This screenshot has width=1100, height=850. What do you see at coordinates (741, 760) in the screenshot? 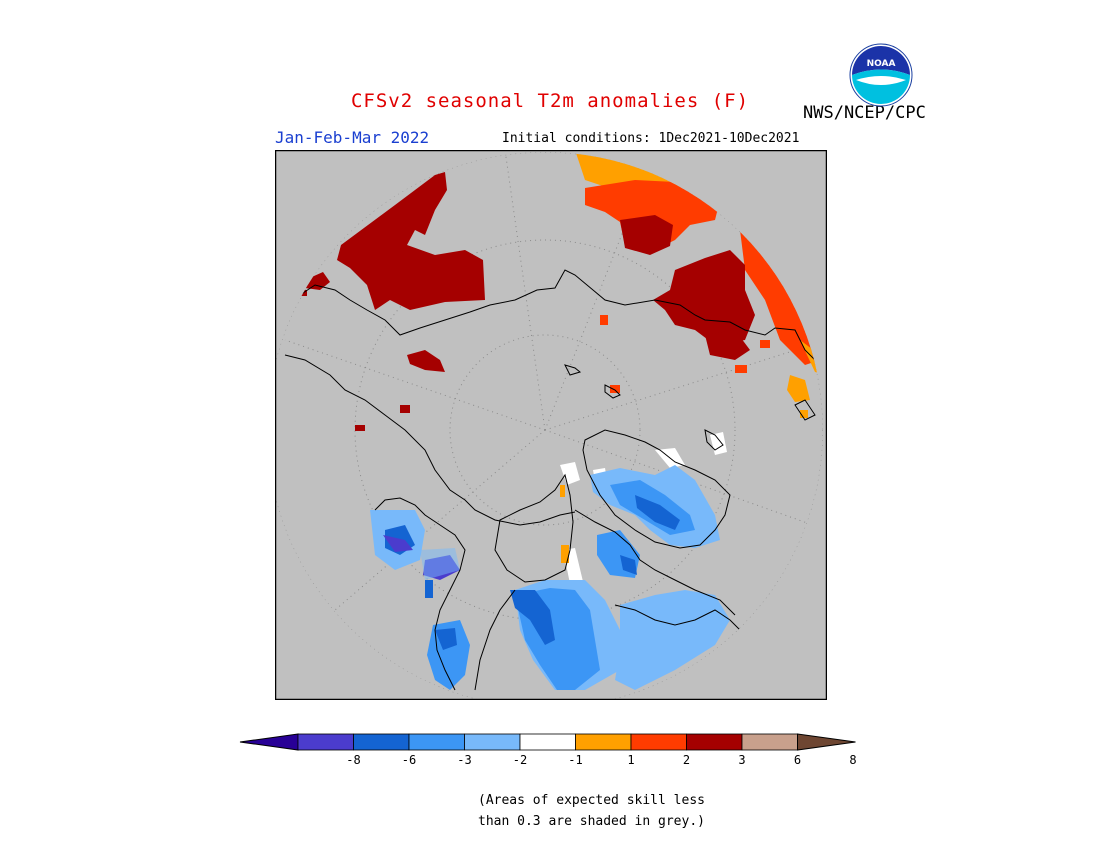
I see `legend-tick-label: 3` at bounding box center [741, 760].